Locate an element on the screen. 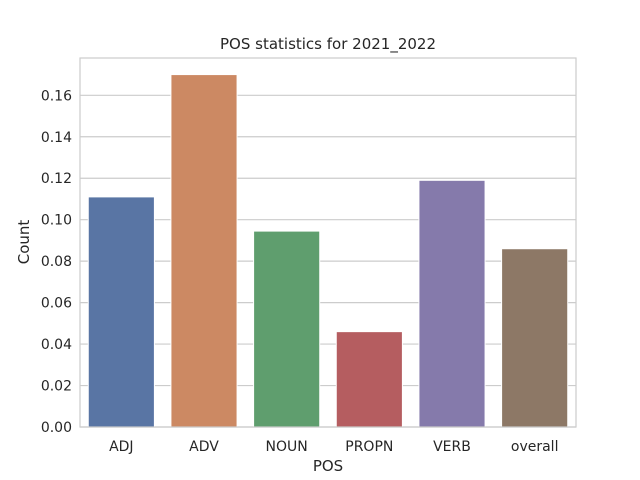 The image size is (640, 480). bar-propn is located at coordinates (369, 379).